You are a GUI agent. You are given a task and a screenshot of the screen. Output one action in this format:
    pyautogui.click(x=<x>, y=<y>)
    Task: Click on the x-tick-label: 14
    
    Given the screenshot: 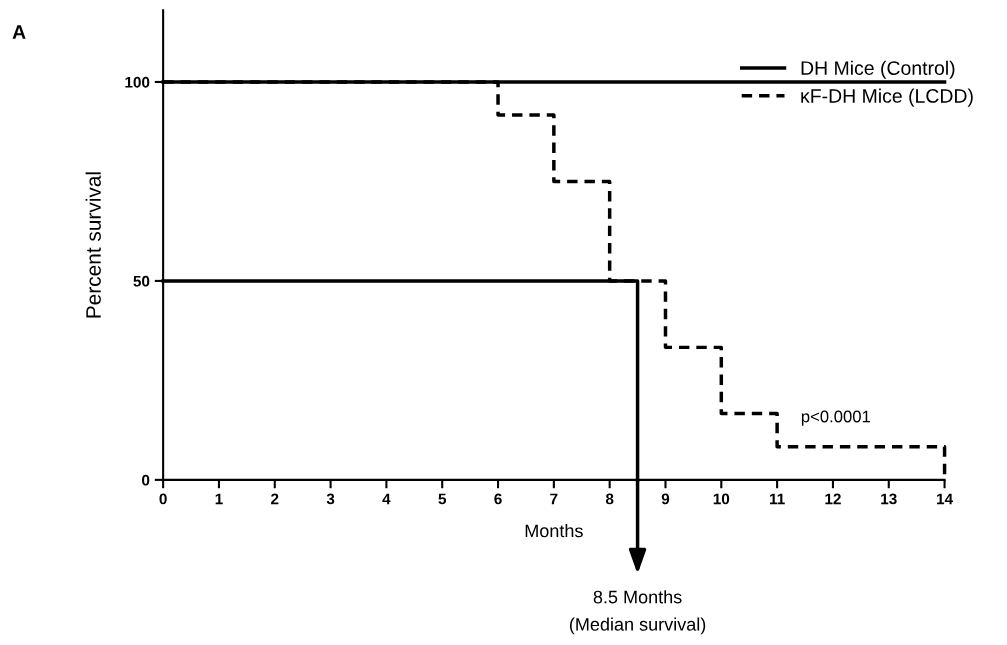 What is the action you would take?
    pyautogui.click(x=945, y=499)
    